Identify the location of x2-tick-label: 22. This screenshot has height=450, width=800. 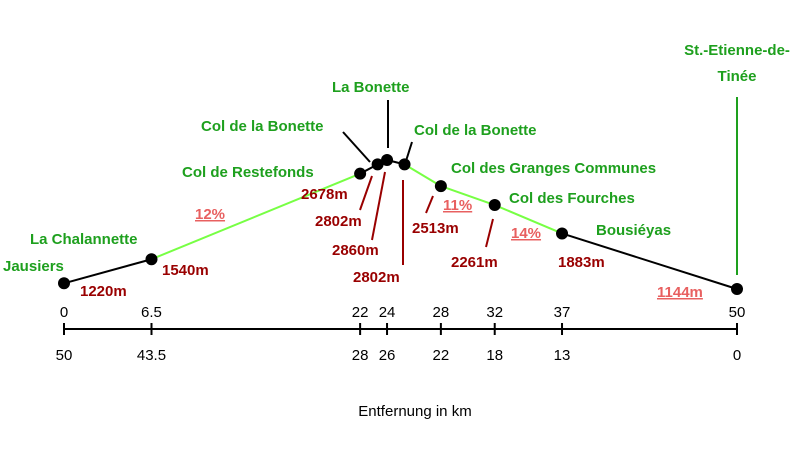
(441, 355).